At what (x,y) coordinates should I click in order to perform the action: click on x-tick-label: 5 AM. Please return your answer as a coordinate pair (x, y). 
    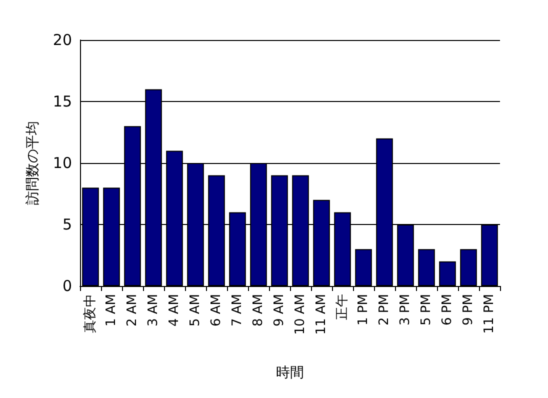
    Looking at the image, I should click on (195, 310).